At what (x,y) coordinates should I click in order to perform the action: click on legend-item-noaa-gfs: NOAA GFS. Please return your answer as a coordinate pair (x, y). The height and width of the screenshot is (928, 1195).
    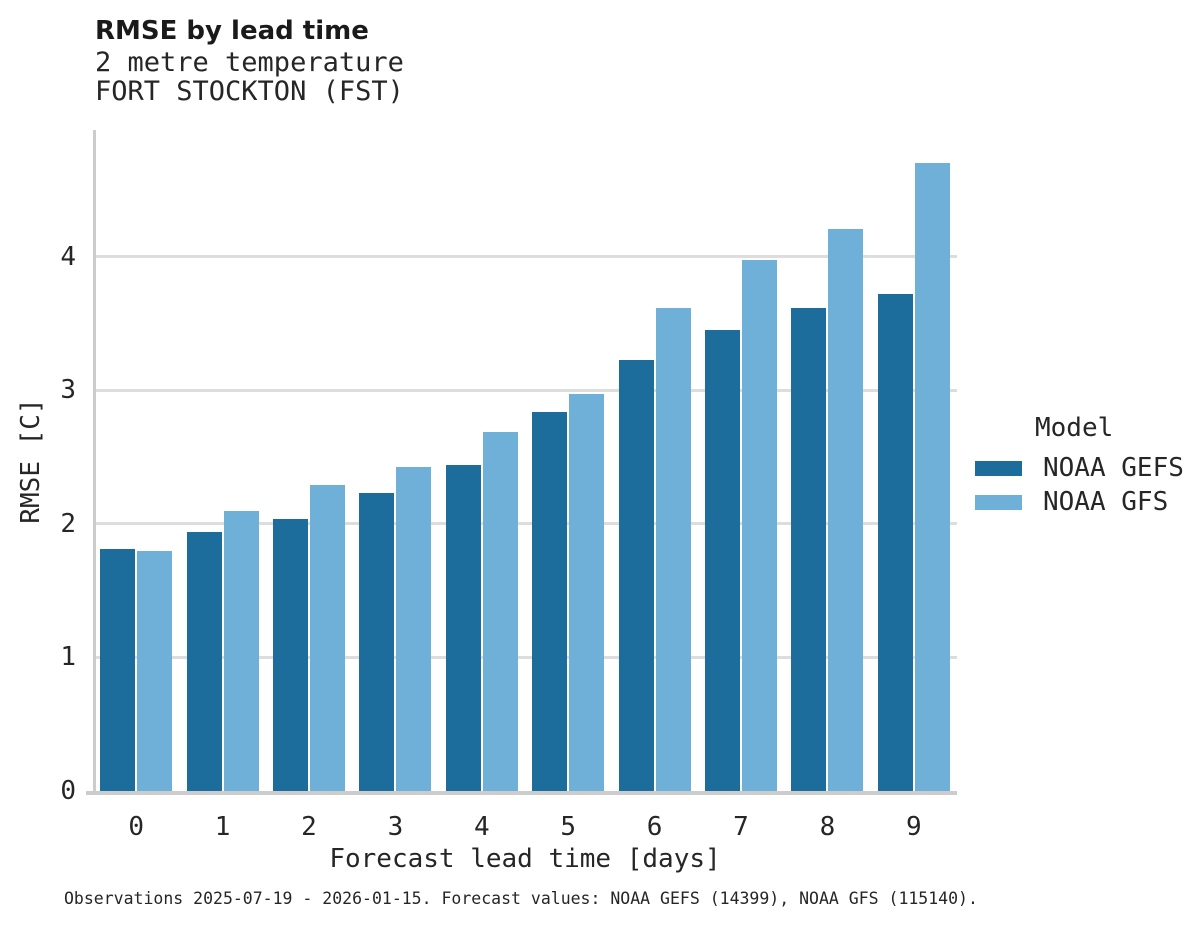
    Looking at the image, I should click on (1079, 502).